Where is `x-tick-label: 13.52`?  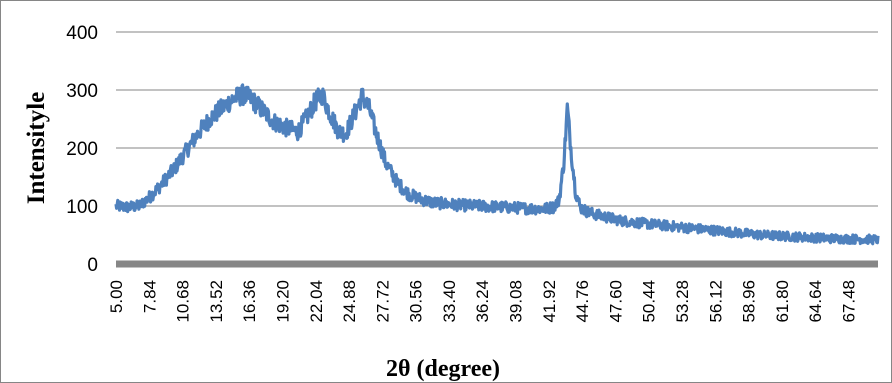
x-tick-label: 13.52 is located at coordinates (216, 301).